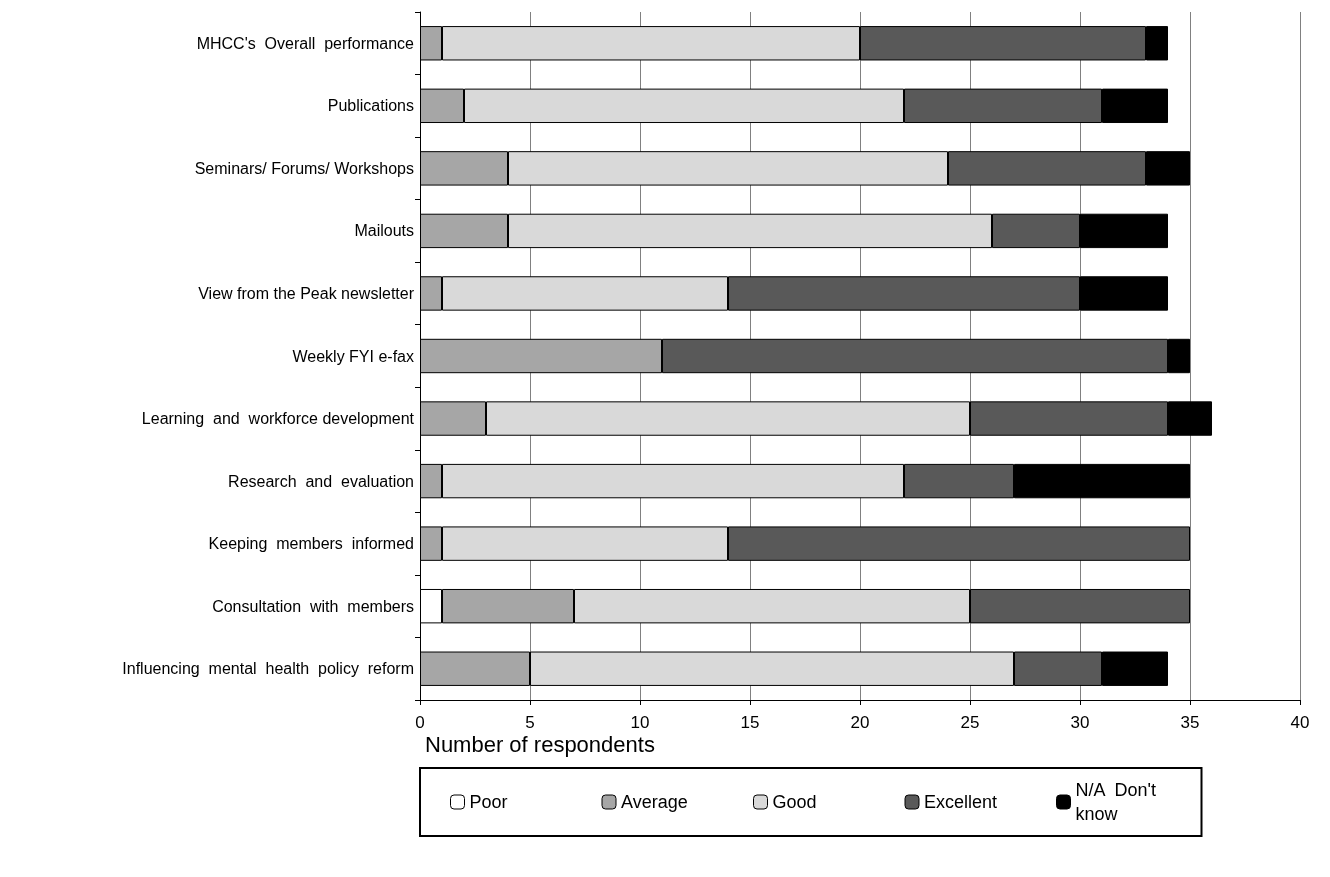 This screenshot has width=1330, height=877. I want to click on x-tick-label: 35, so click(1190, 722).